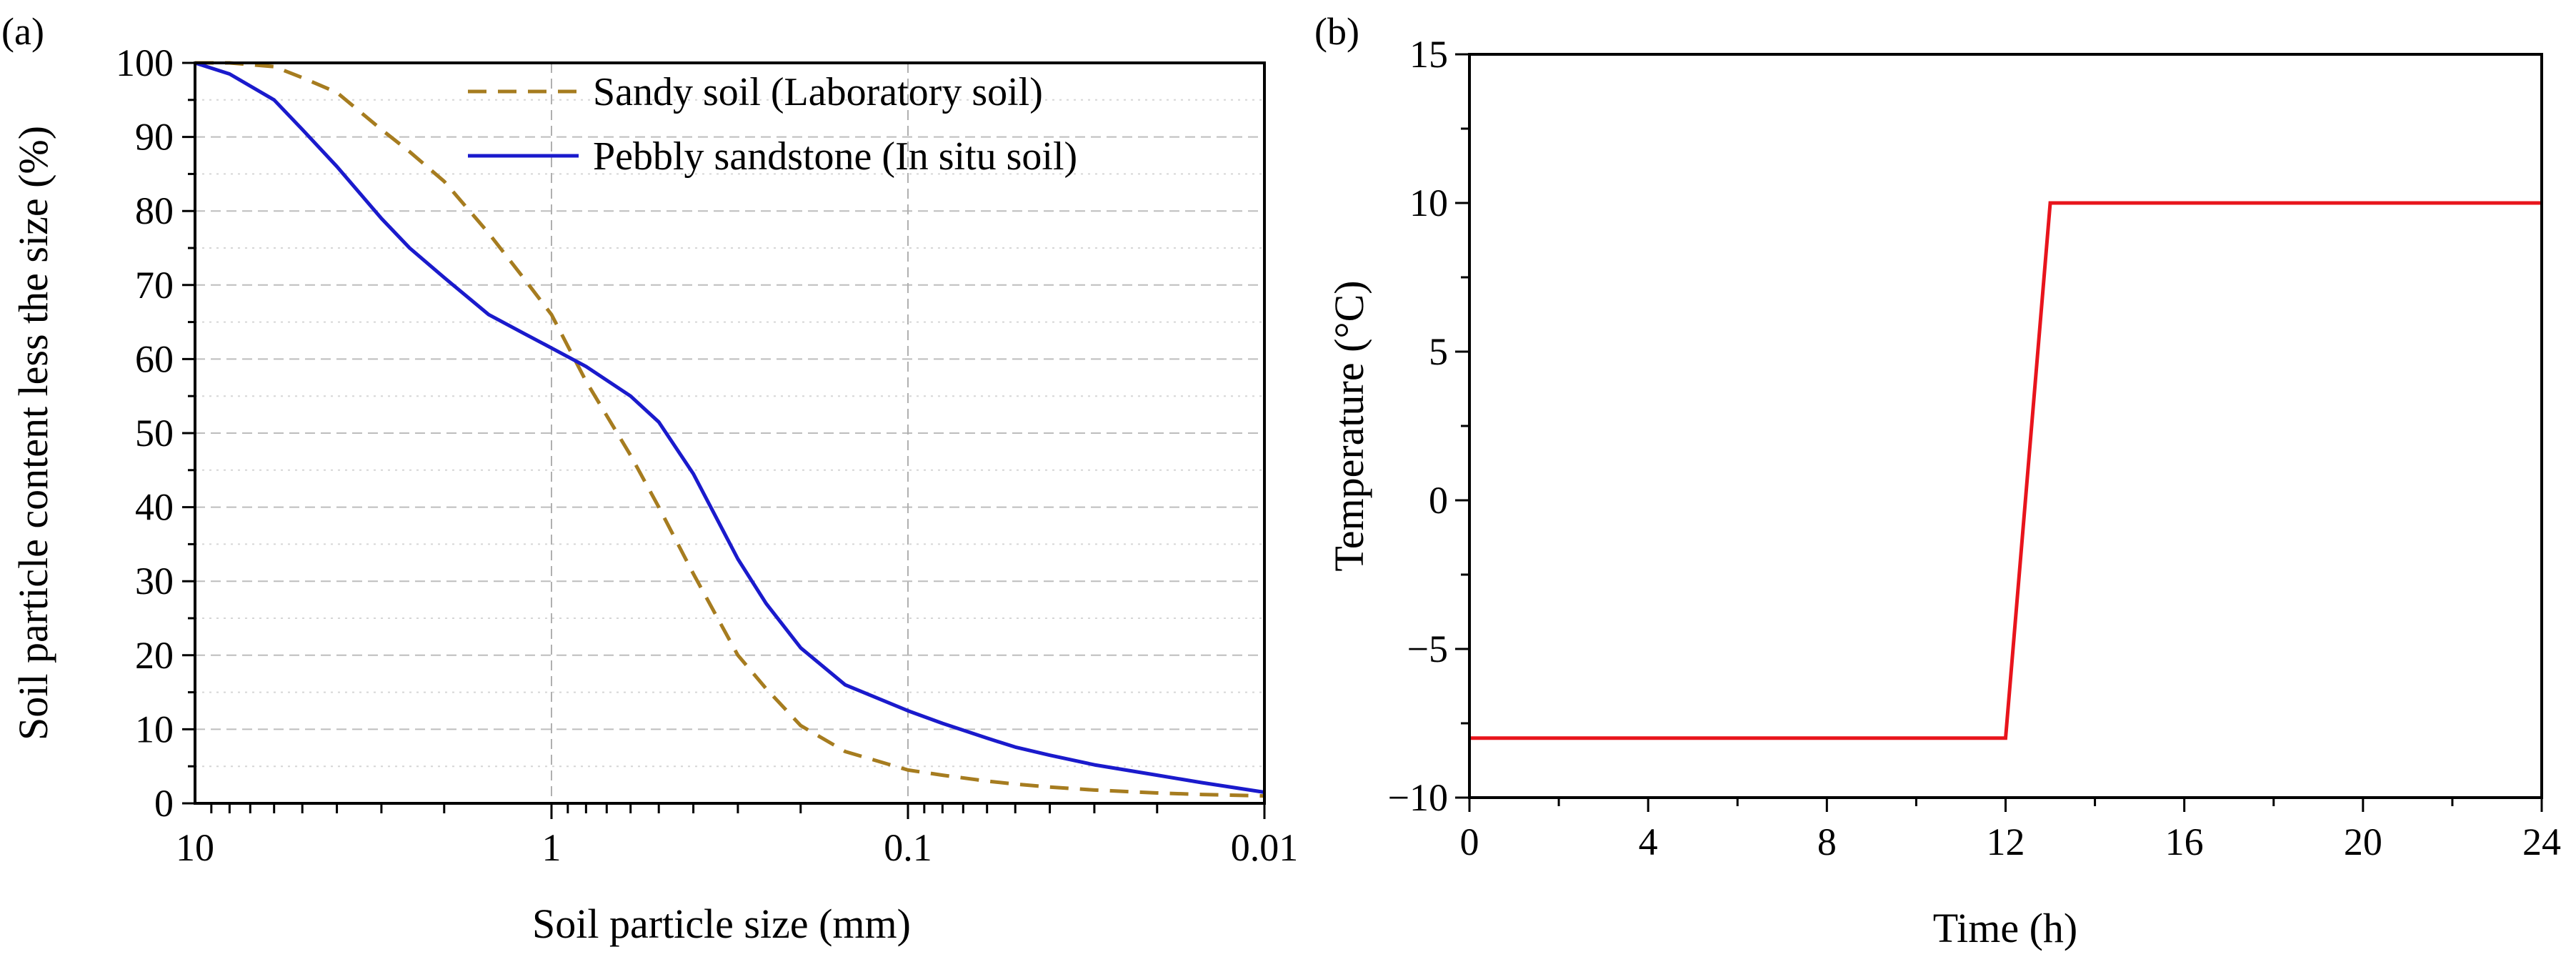 The image size is (2576, 972). Describe the element at coordinates (155, 581) in the screenshot. I see `y-tick-label: 30` at that location.